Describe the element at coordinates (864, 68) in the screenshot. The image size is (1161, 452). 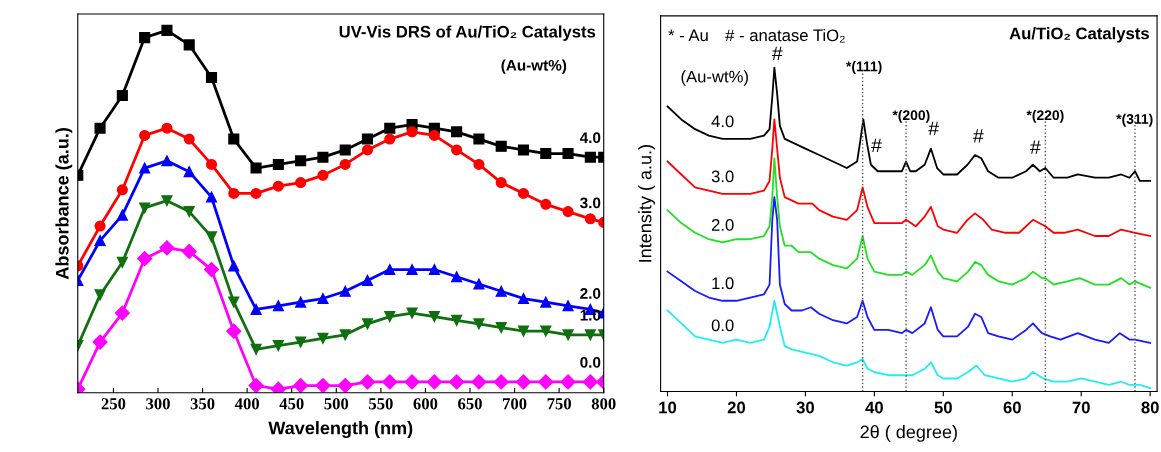
I see `annotation: *(111)` at that location.